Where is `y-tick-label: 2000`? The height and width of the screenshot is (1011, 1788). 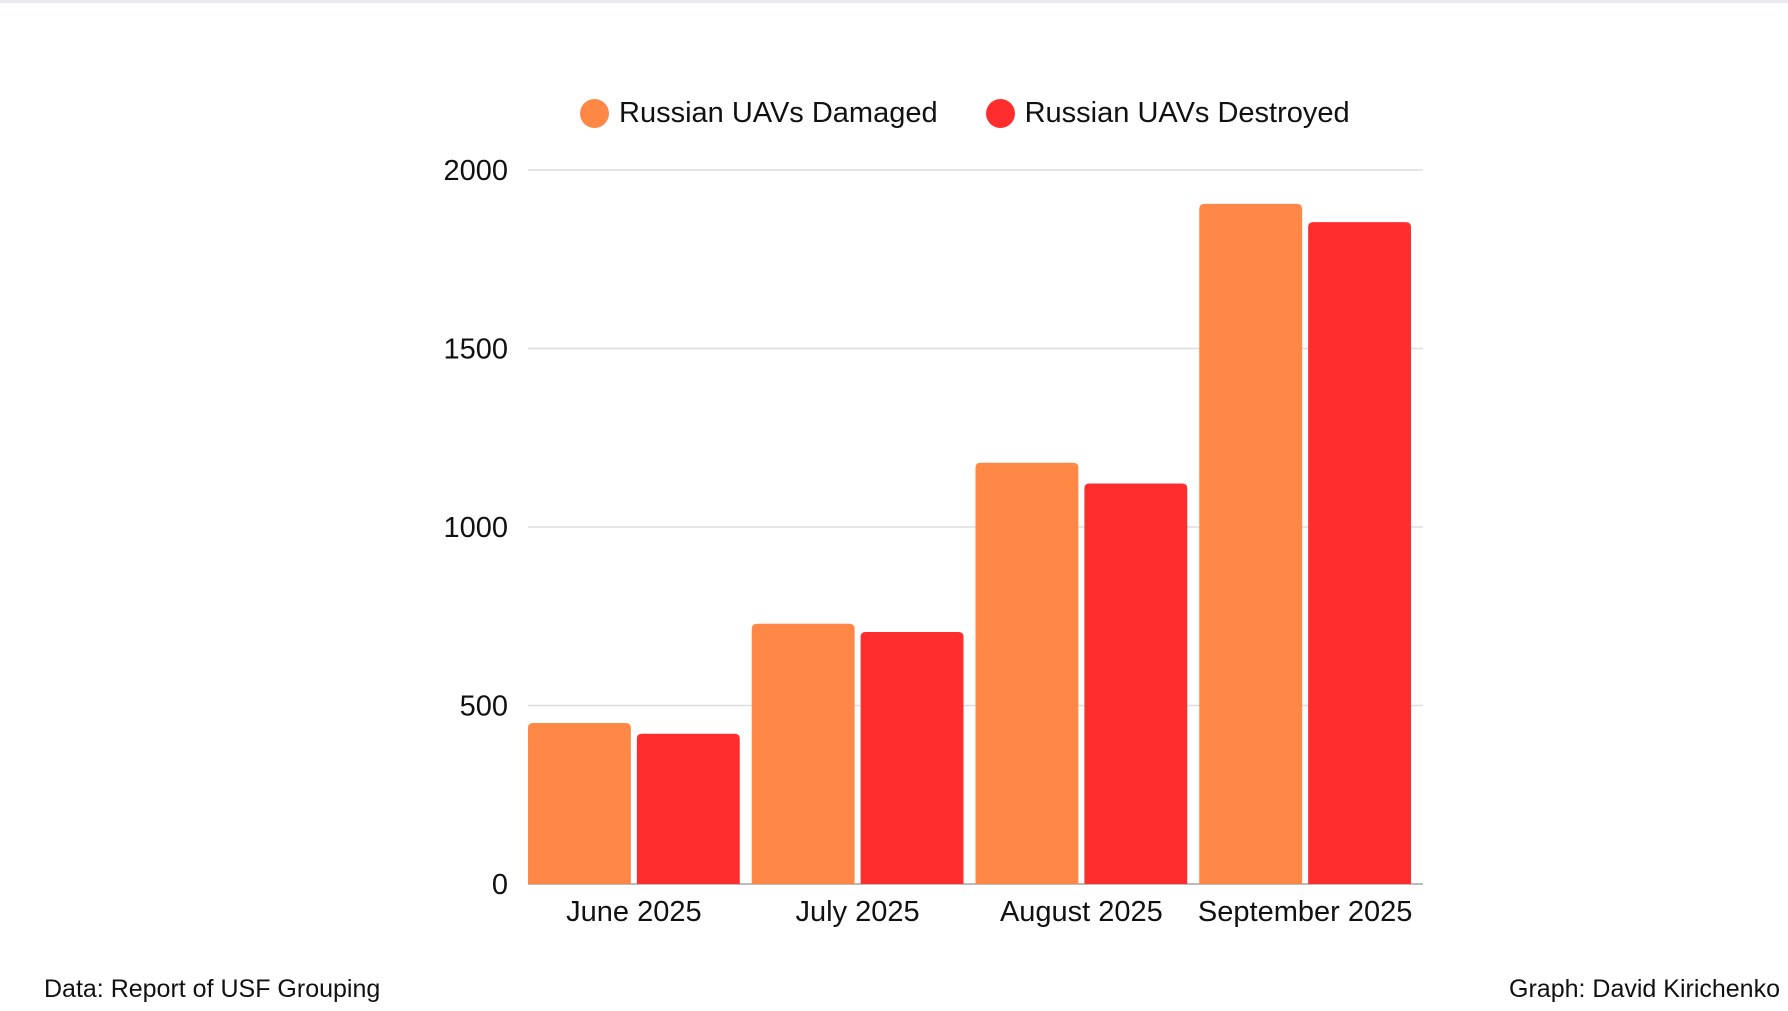 y-tick-label: 2000 is located at coordinates (475, 171).